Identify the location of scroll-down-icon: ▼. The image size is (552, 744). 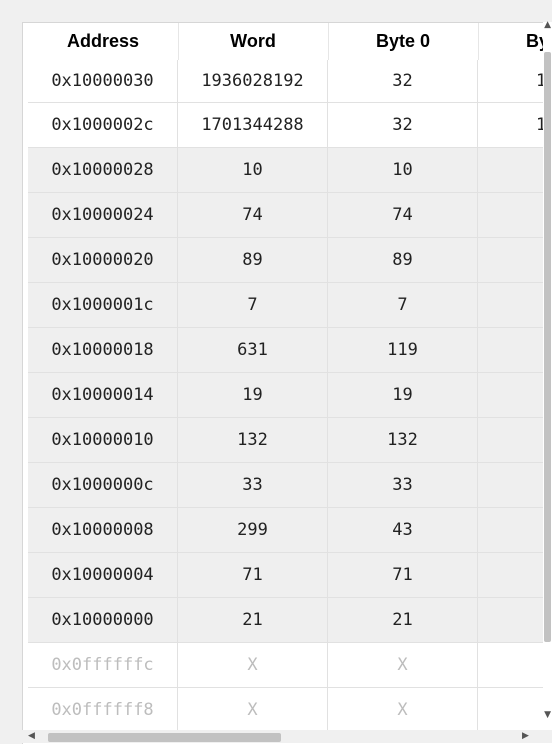
(547, 715).